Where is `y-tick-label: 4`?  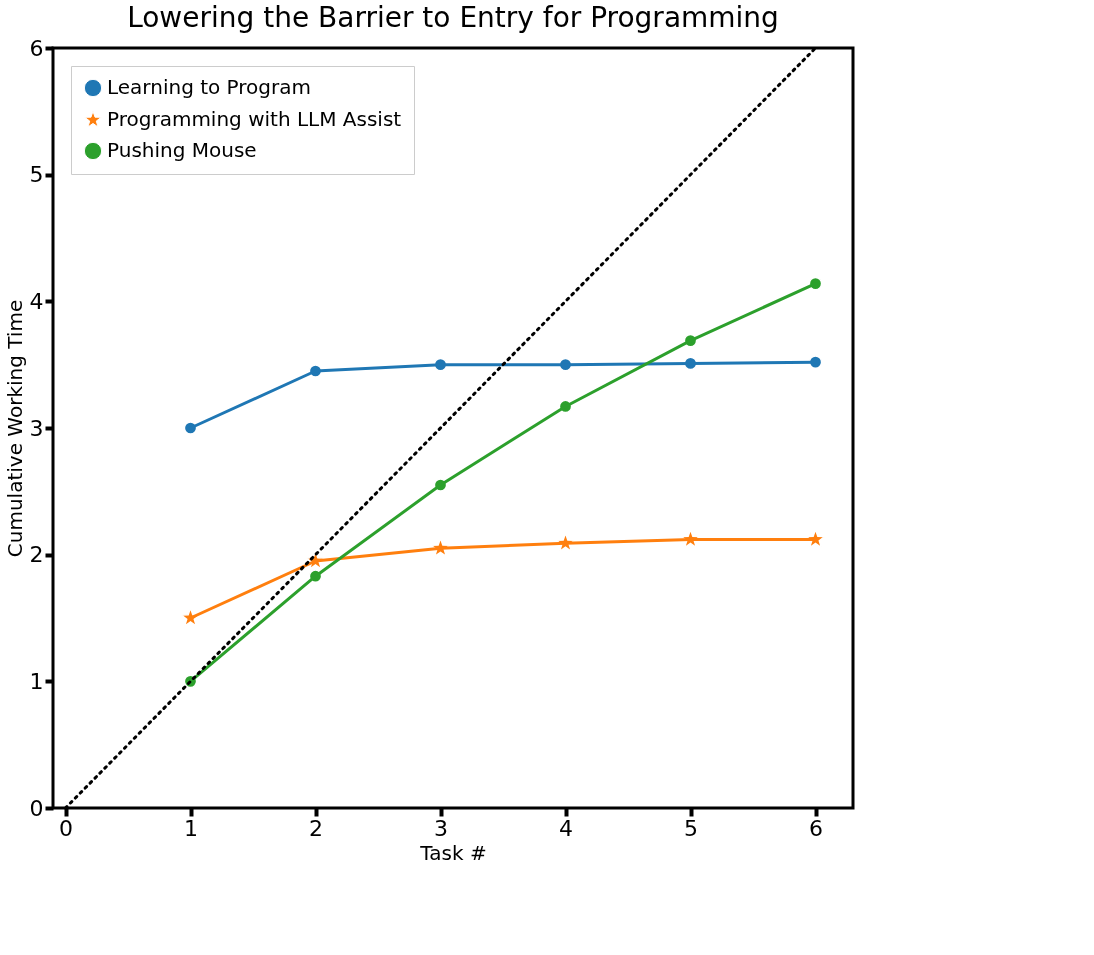 y-tick-label: 4 is located at coordinates (36, 301).